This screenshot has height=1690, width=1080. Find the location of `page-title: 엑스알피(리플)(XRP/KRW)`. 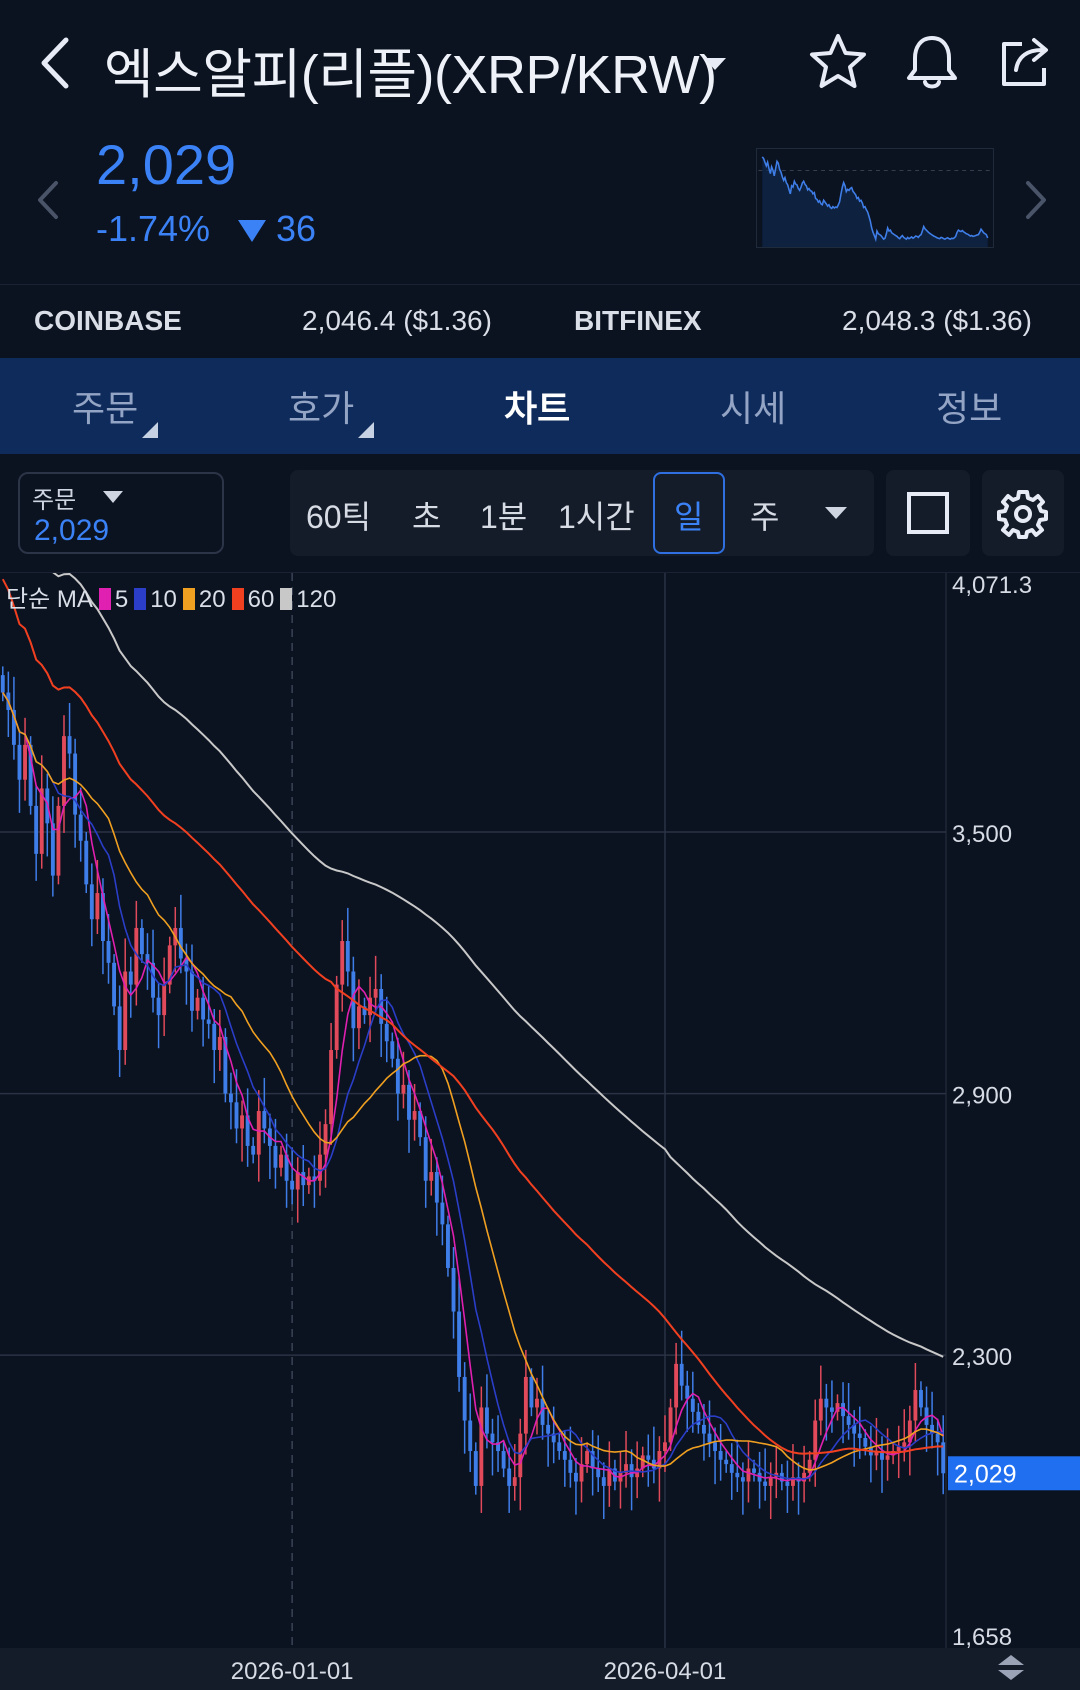

page-title: 엑스알피(리플)(XRP/KRW) is located at coordinates (410, 75).